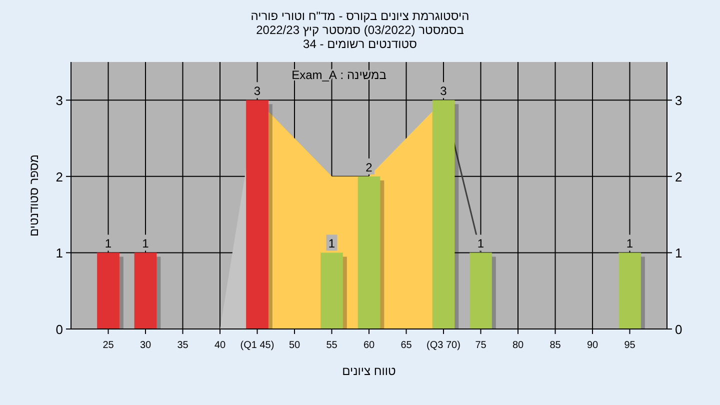  I want to click on text: בסמסטר (03/2022) סמסטר קיץ 2022/23, so click(360, 30).